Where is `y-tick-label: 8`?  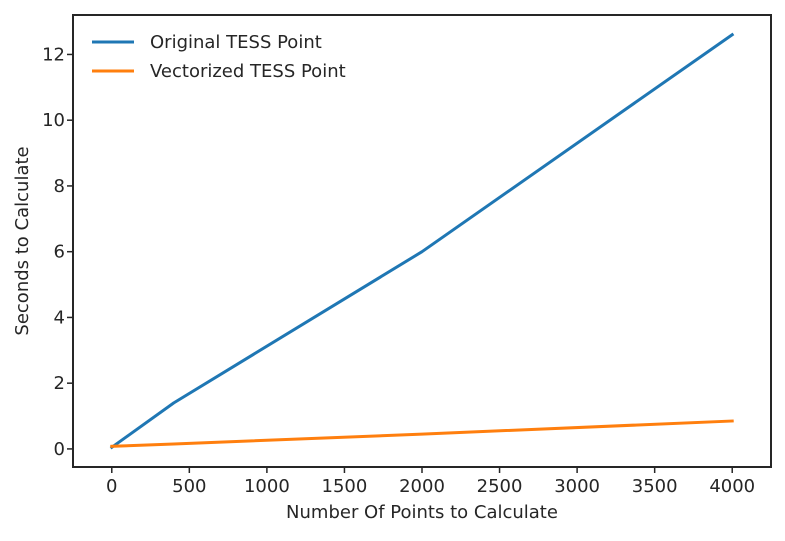
y-tick-label: 8 is located at coordinates (59, 186).